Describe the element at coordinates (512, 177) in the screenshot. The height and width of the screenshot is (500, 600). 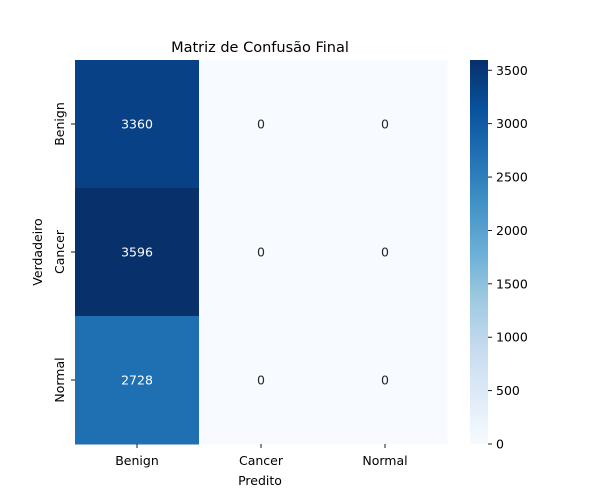
I see `colorbar-tick-label: 2500` at that location.